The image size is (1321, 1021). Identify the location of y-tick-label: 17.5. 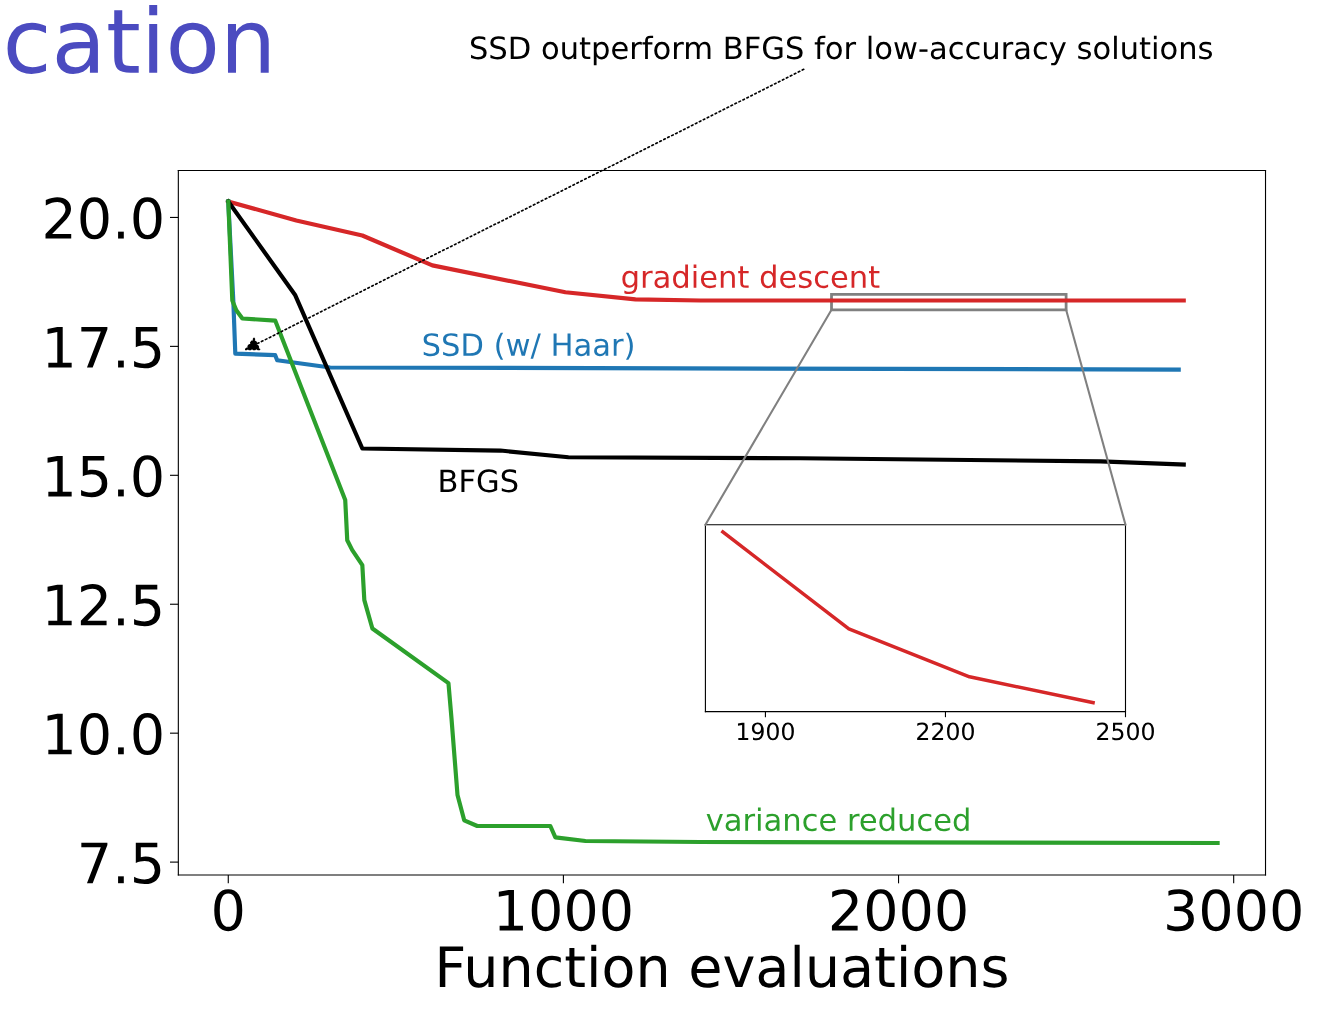
(104, 347).